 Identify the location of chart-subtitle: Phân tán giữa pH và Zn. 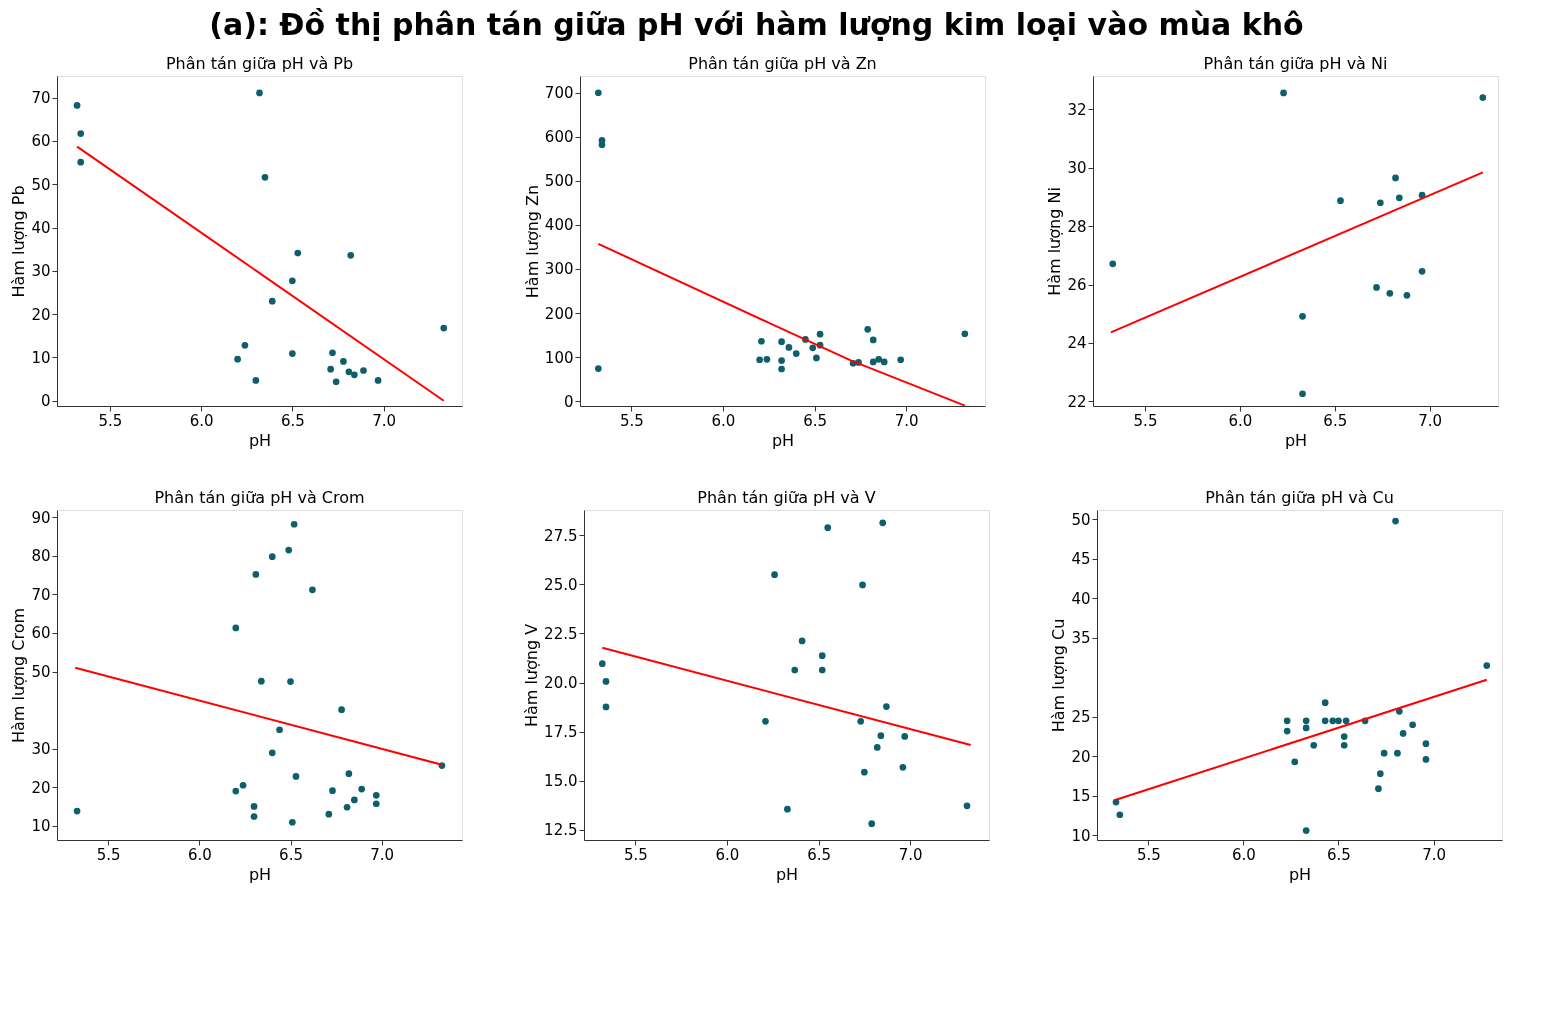
(782, 63).